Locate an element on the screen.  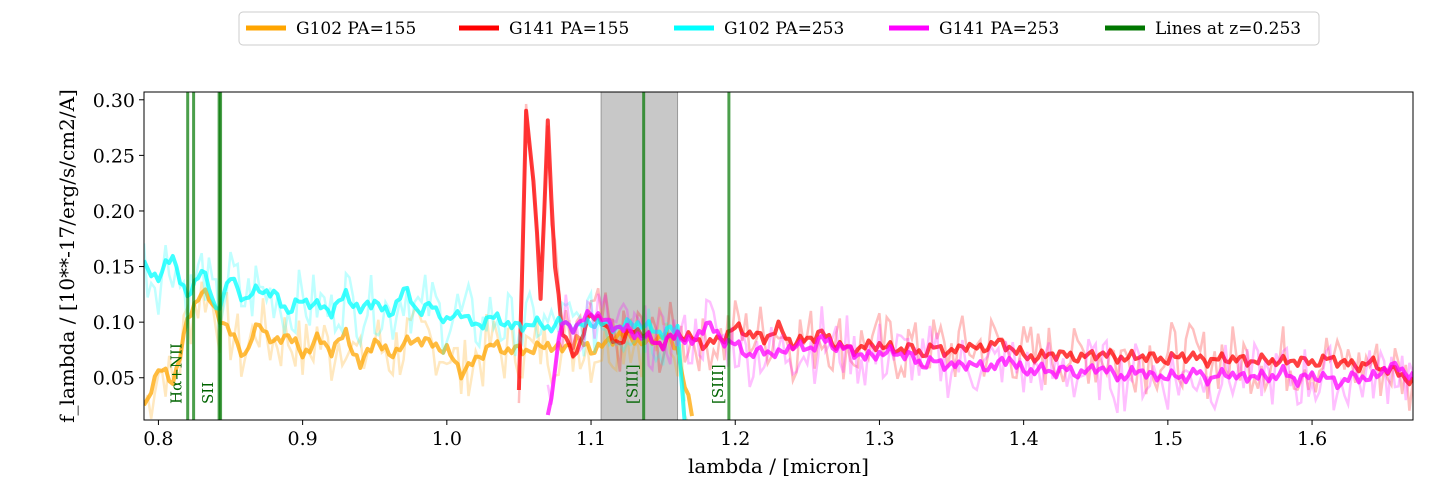
g102-pa-155-line is located at coordinates (419, 352).